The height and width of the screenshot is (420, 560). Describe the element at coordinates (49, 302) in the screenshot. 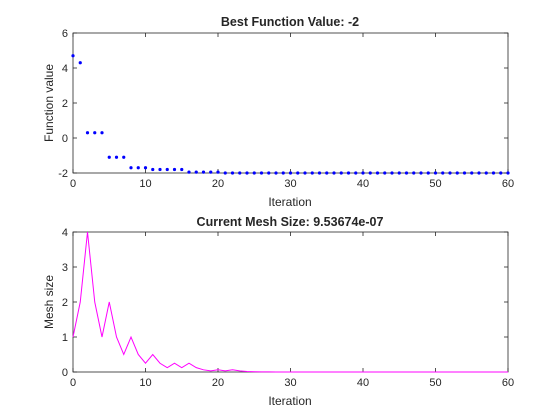

I see `plot2-ylabel: Mesh size` at that location.